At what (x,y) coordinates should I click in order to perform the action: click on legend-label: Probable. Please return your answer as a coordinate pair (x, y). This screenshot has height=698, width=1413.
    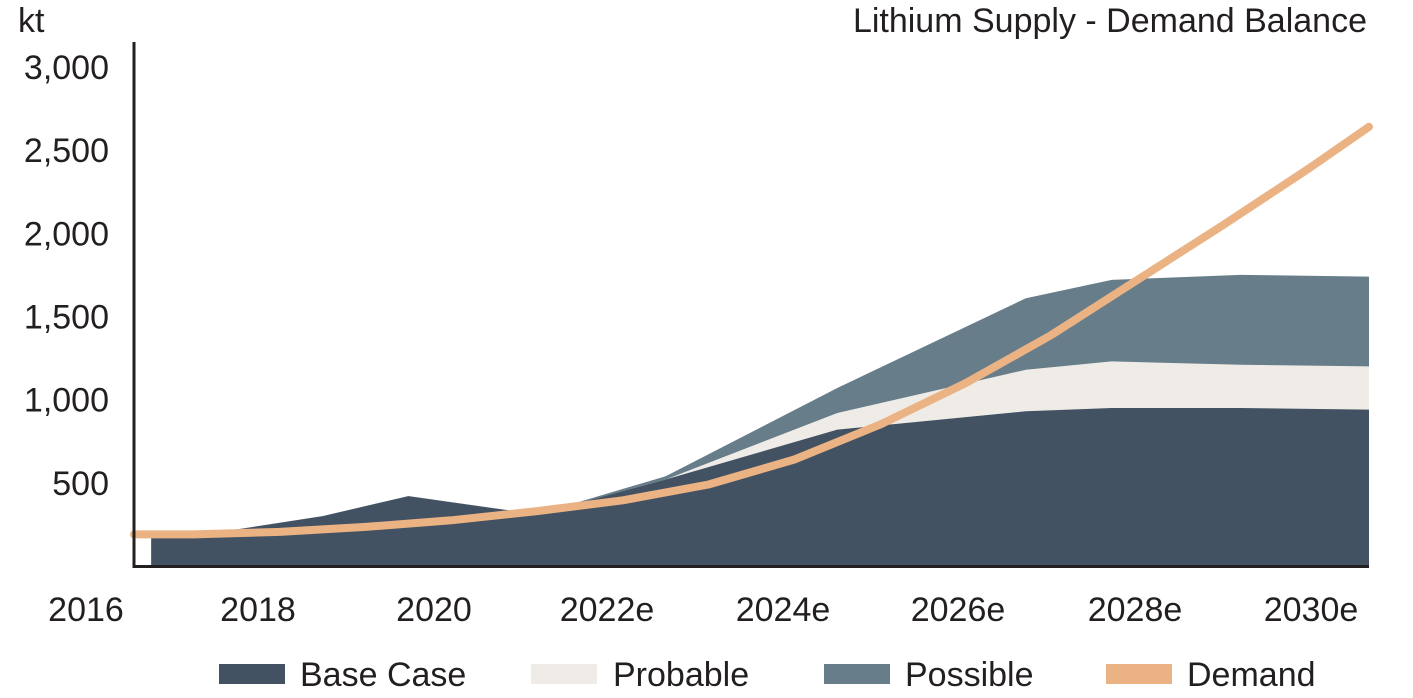
    Looking at the image, I should click on (681, 675).